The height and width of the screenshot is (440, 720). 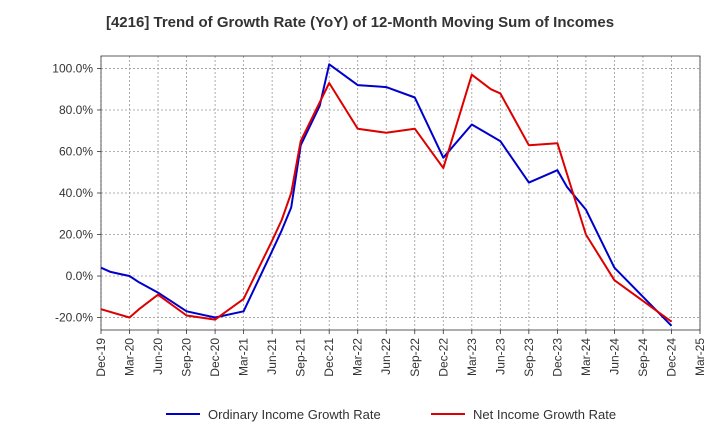 What do you see at coordinates (386, 356) in the screenshot?
I see `x-tick-label: Jun-22` at bounding box center [386, 356].